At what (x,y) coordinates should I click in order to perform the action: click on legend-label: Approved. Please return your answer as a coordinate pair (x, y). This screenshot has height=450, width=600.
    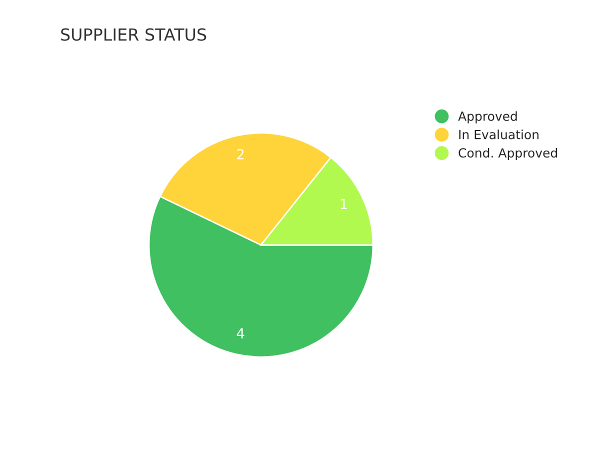
    Looking at the image, I should click on (487, 117).